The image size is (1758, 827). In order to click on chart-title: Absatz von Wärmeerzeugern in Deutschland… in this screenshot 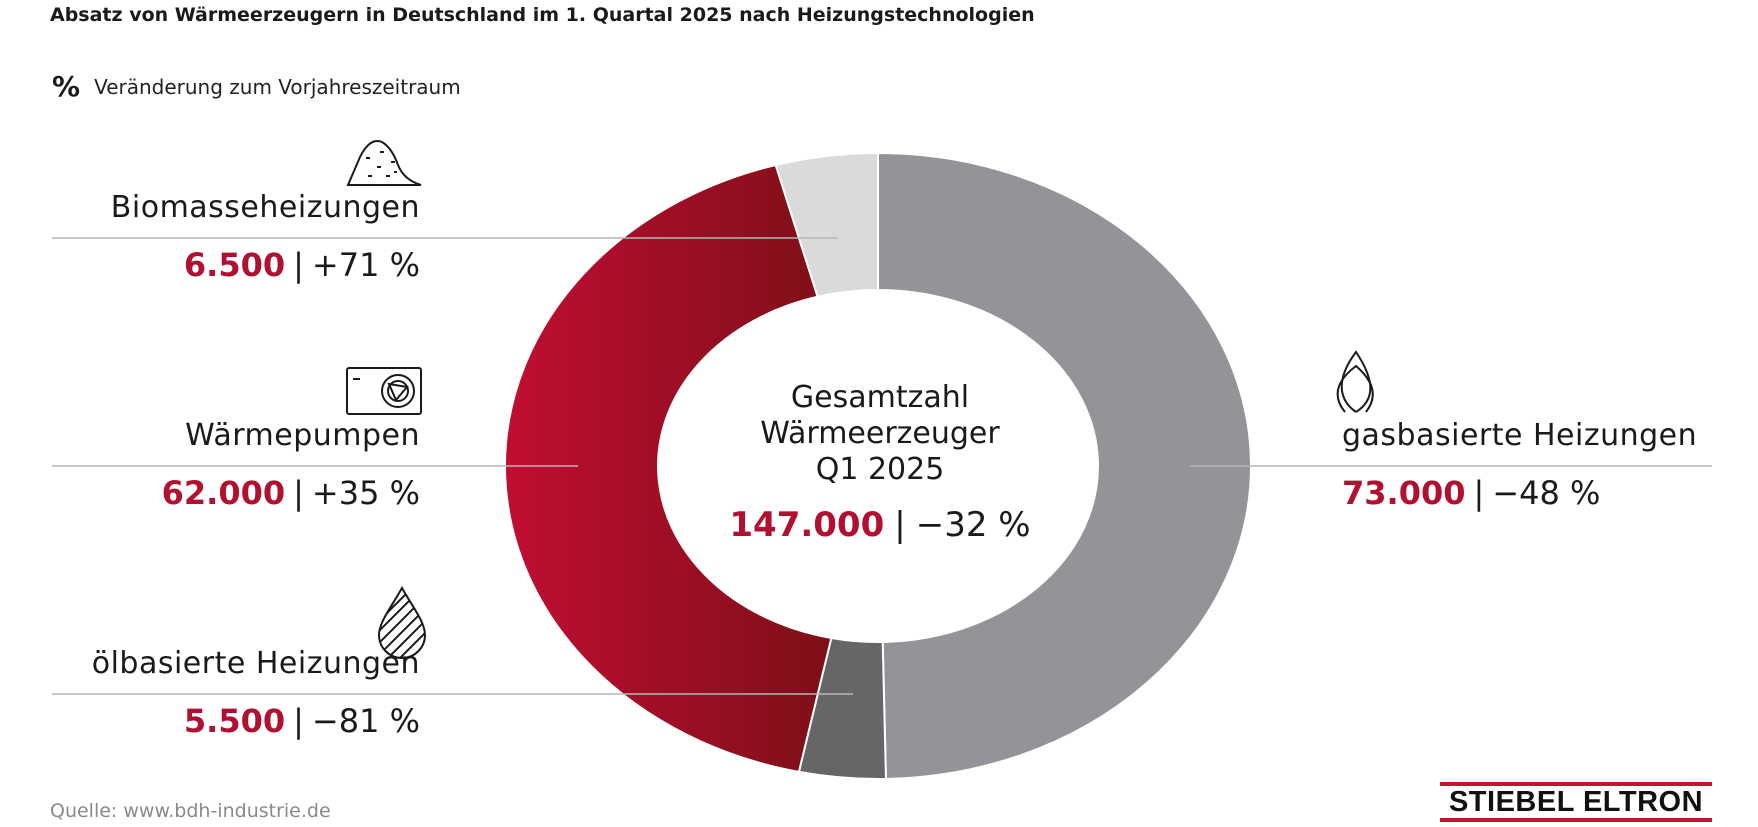, I will do `click(542, 15)`.